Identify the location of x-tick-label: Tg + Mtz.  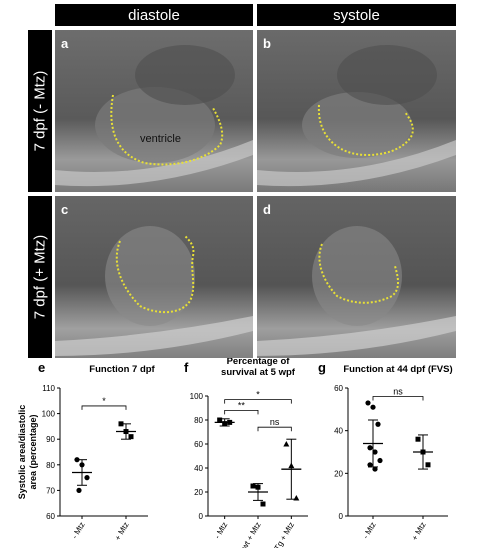
(284, 535).